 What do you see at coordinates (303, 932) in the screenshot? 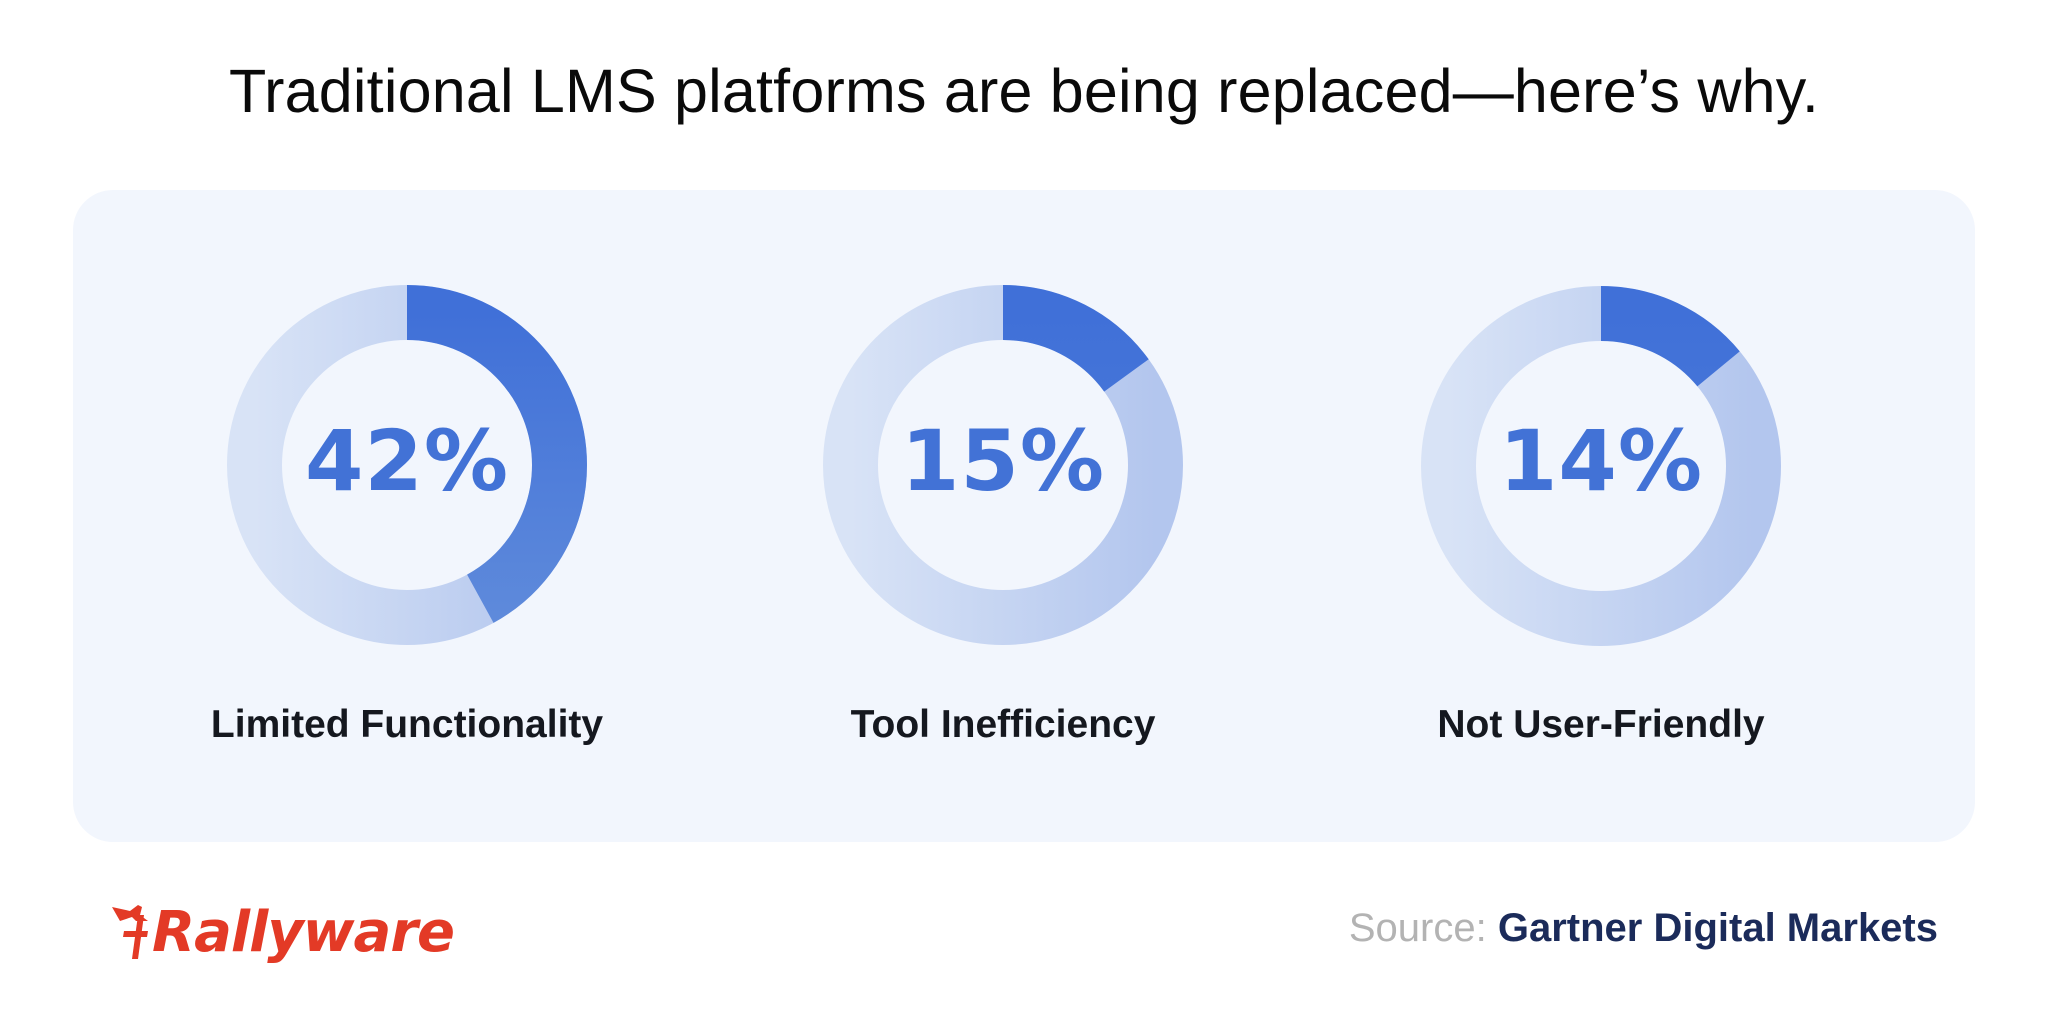
I see `logo-text: Rallyware` at bounding box center [303, 932].